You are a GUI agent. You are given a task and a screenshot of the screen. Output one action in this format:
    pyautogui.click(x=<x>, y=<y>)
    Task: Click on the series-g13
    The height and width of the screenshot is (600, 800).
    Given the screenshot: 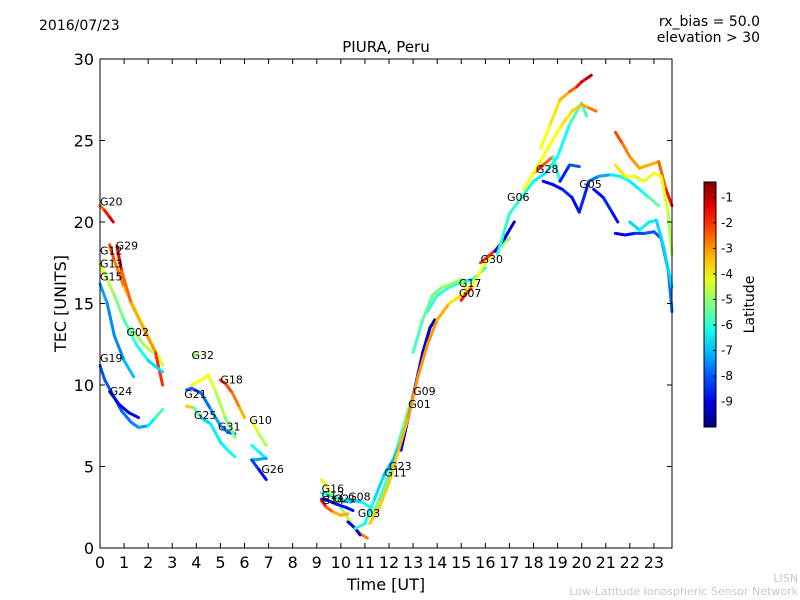 What is the action you would take?
    pyautogui.click(x=131, y=318)
    